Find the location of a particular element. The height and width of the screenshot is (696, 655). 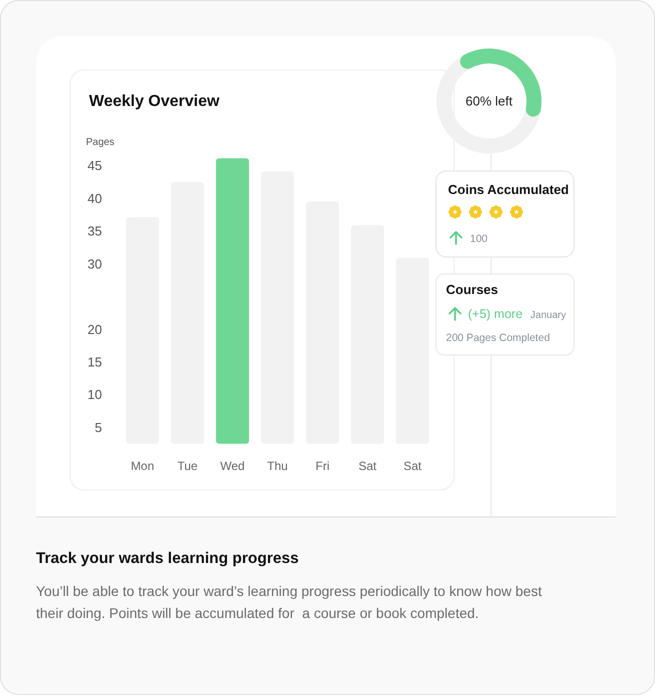

y-tick-label: 40 is located at coordinates (95, 198).